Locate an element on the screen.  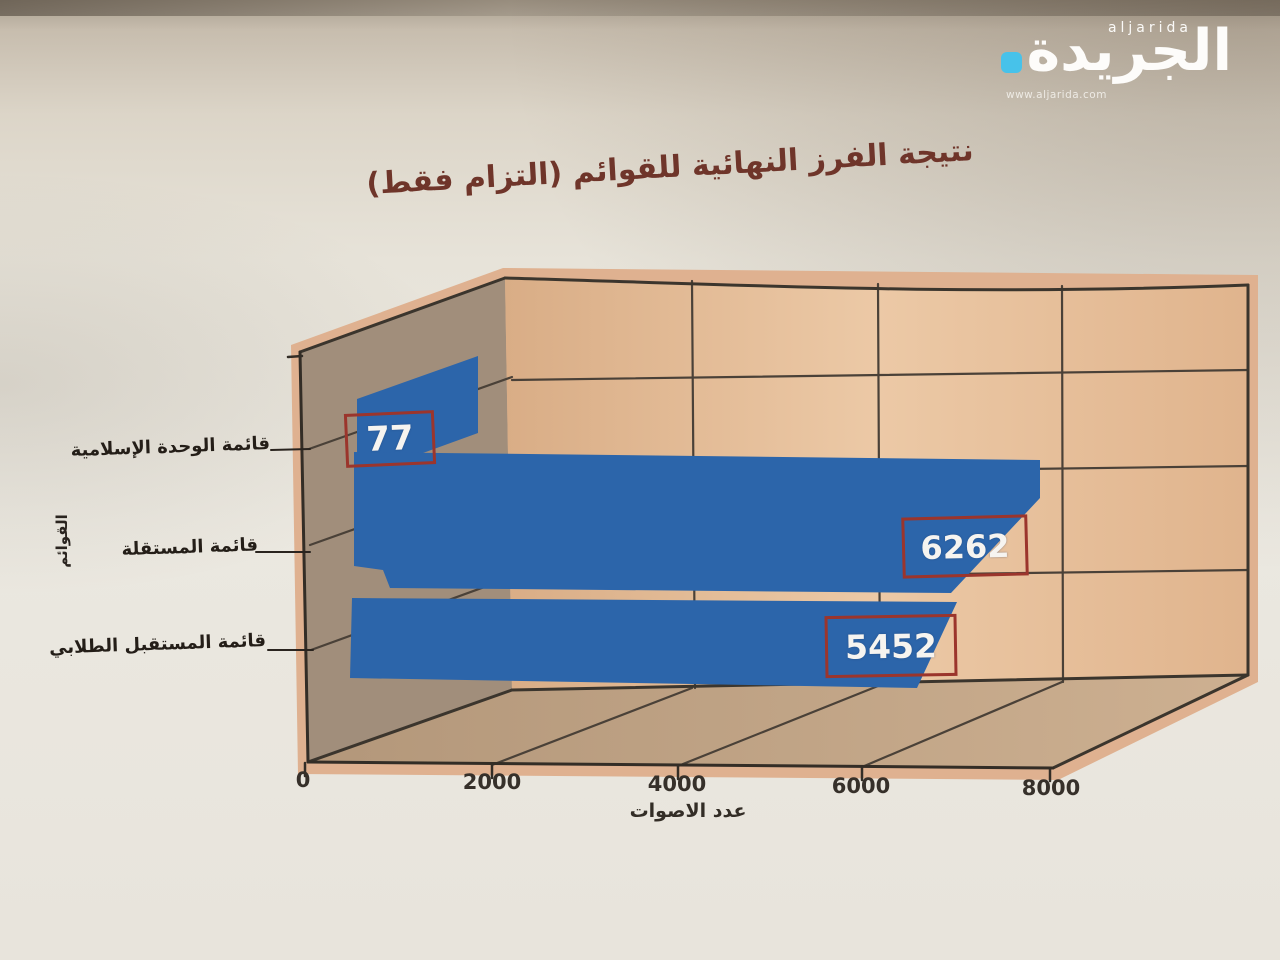
logo-dot-icon is located at coordinates (1011, 62).